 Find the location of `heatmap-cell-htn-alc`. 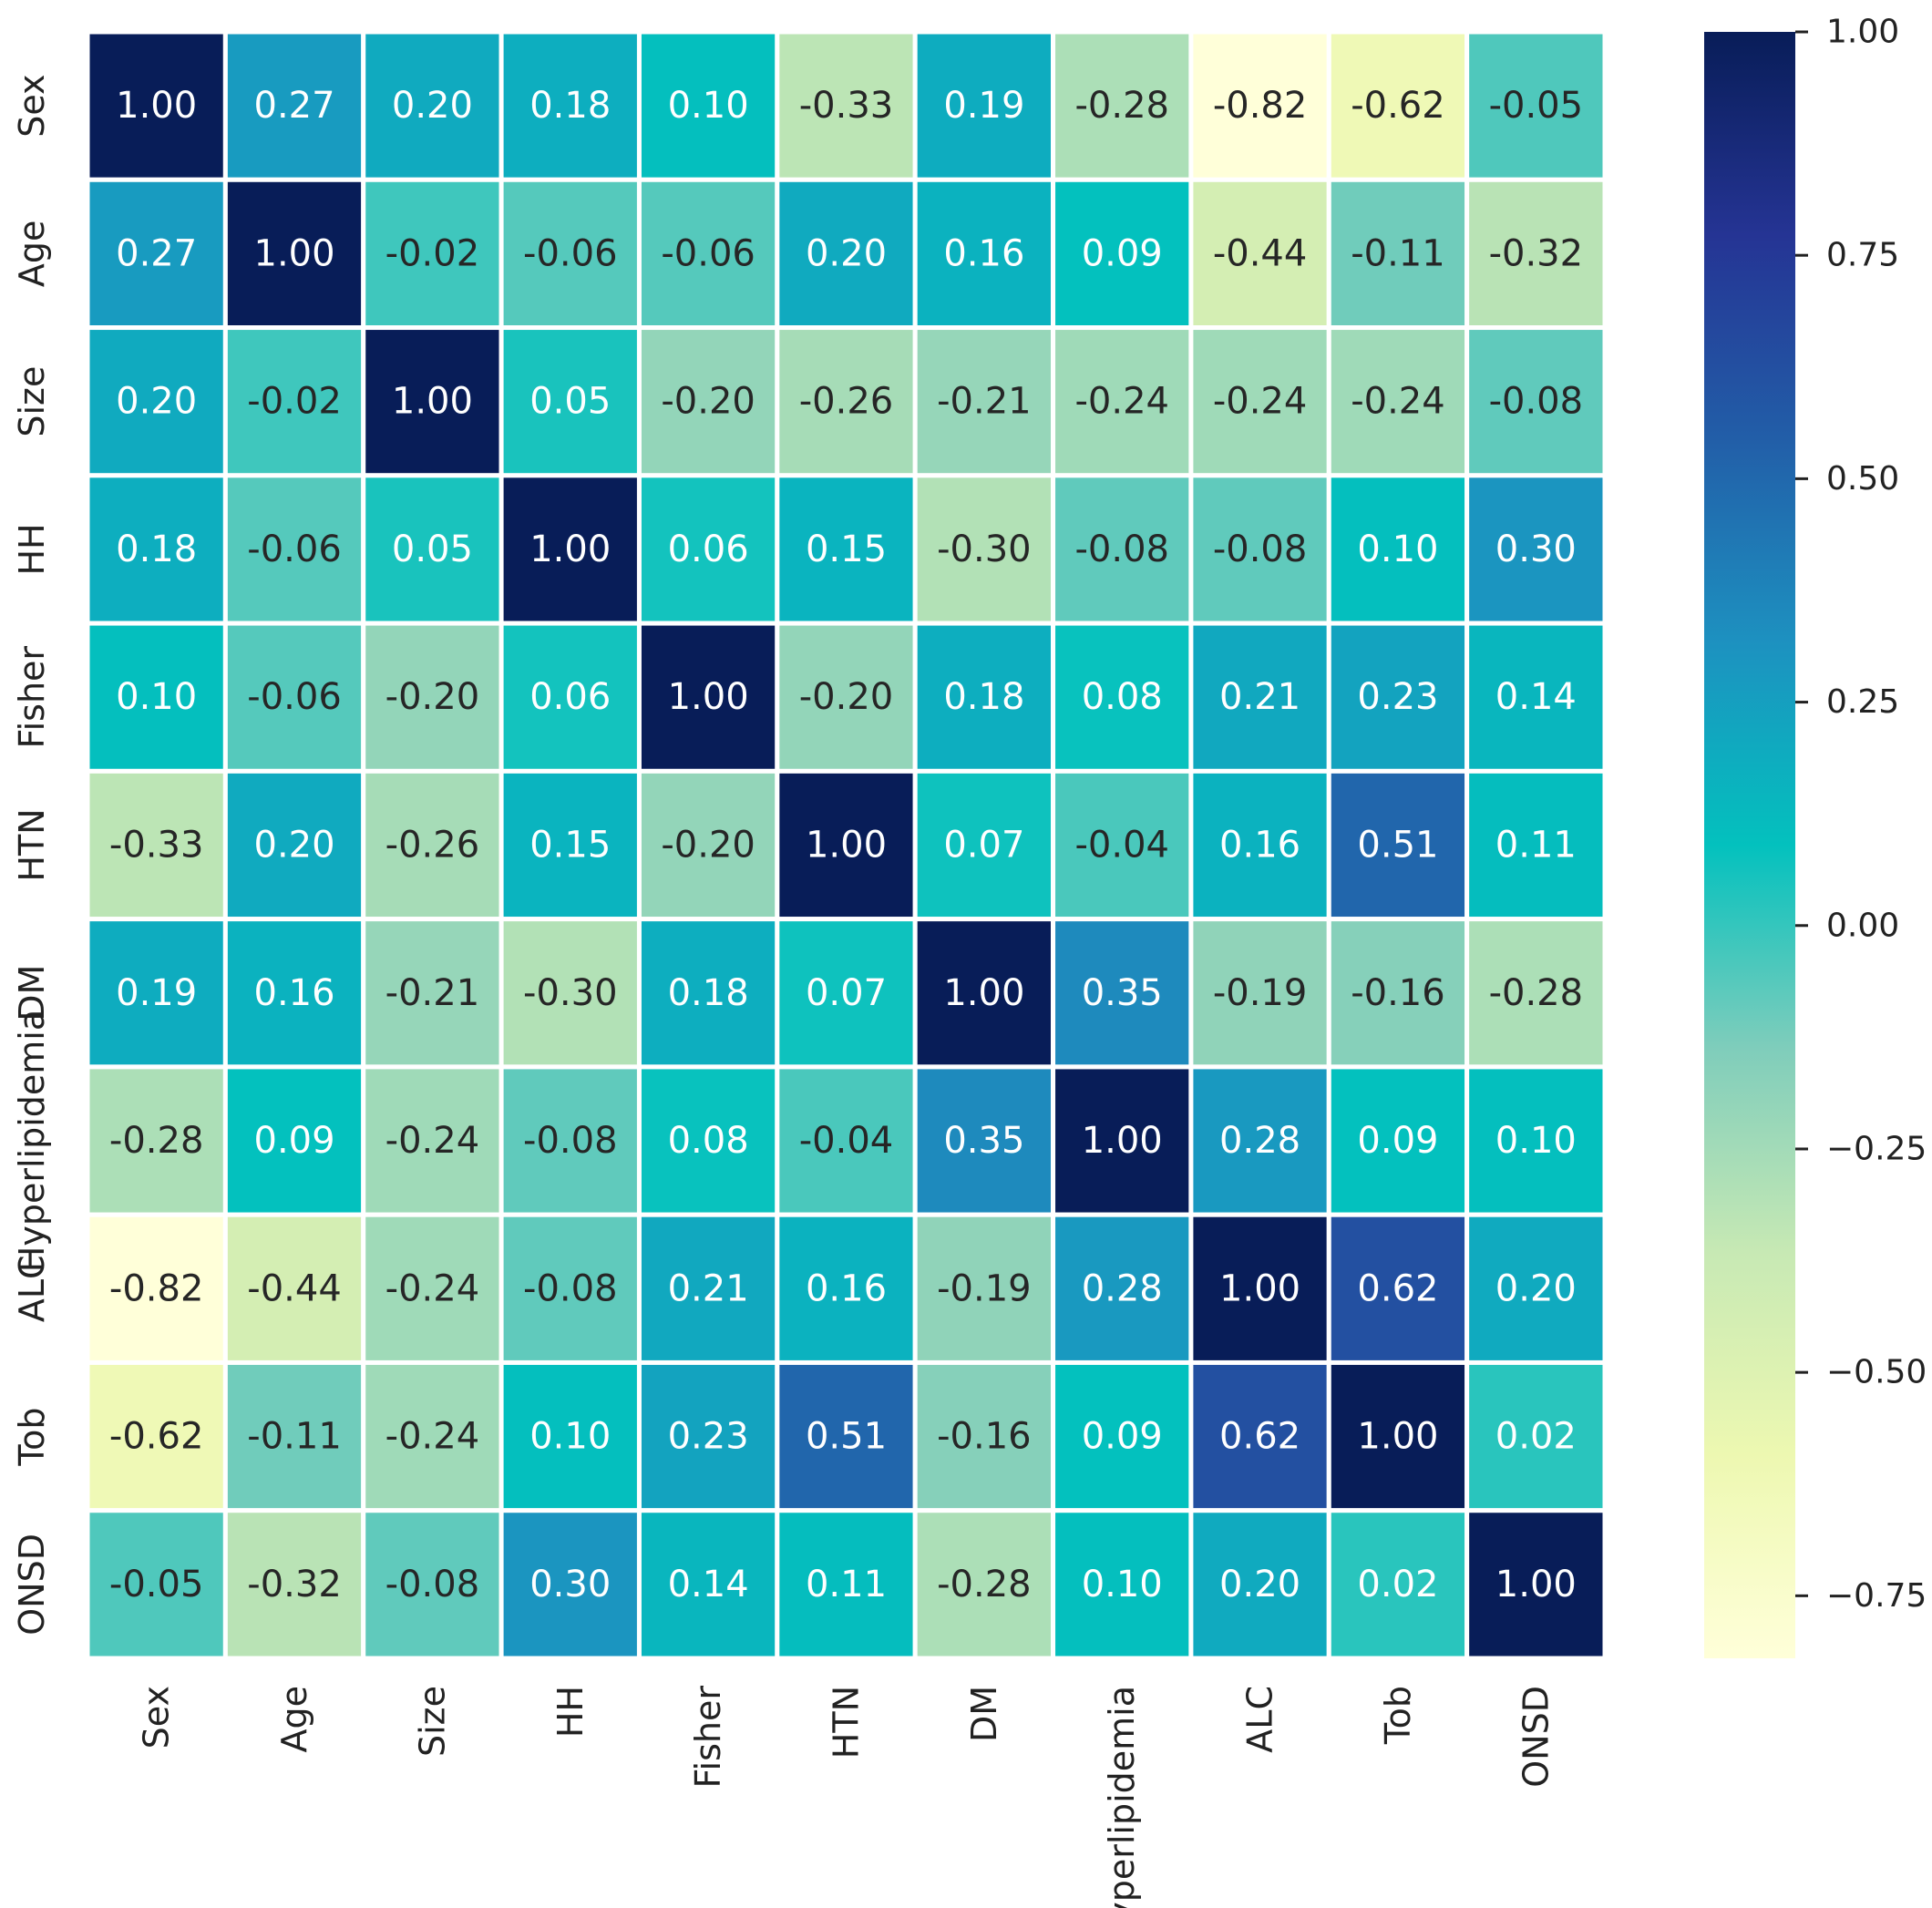

heatmap-cell-htn-alc is located at coordinates (1259, 845).